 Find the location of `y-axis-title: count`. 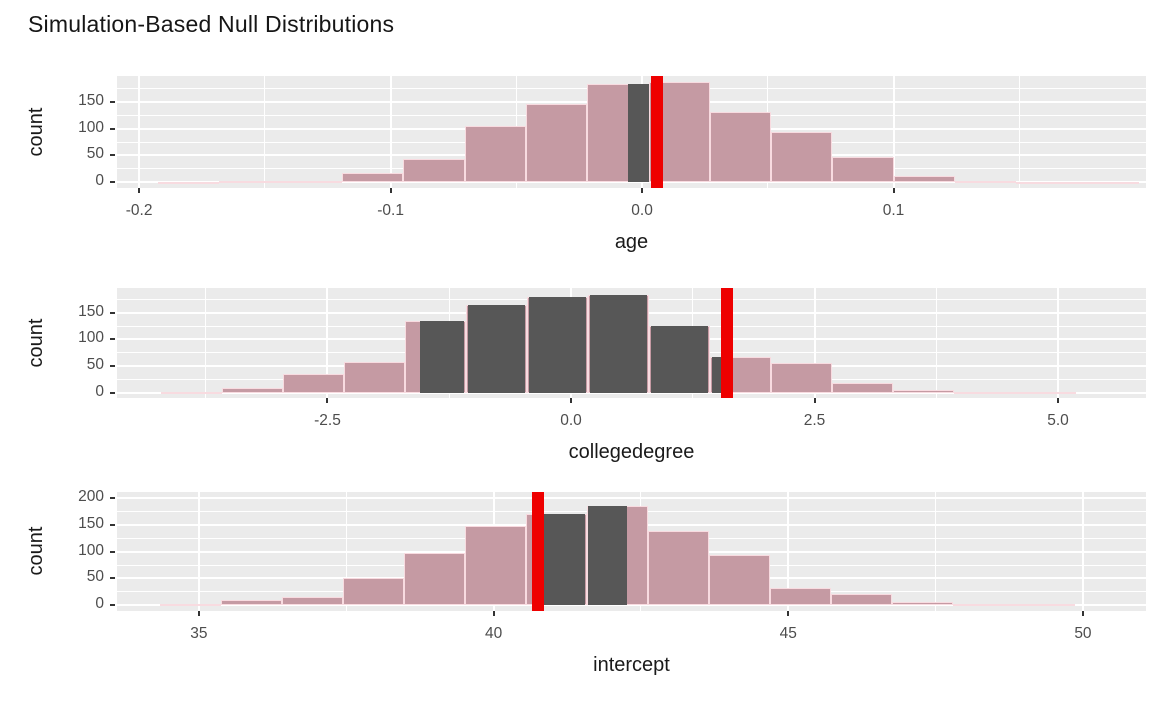

y-axis-title: count is located at coordinates (36, 132).